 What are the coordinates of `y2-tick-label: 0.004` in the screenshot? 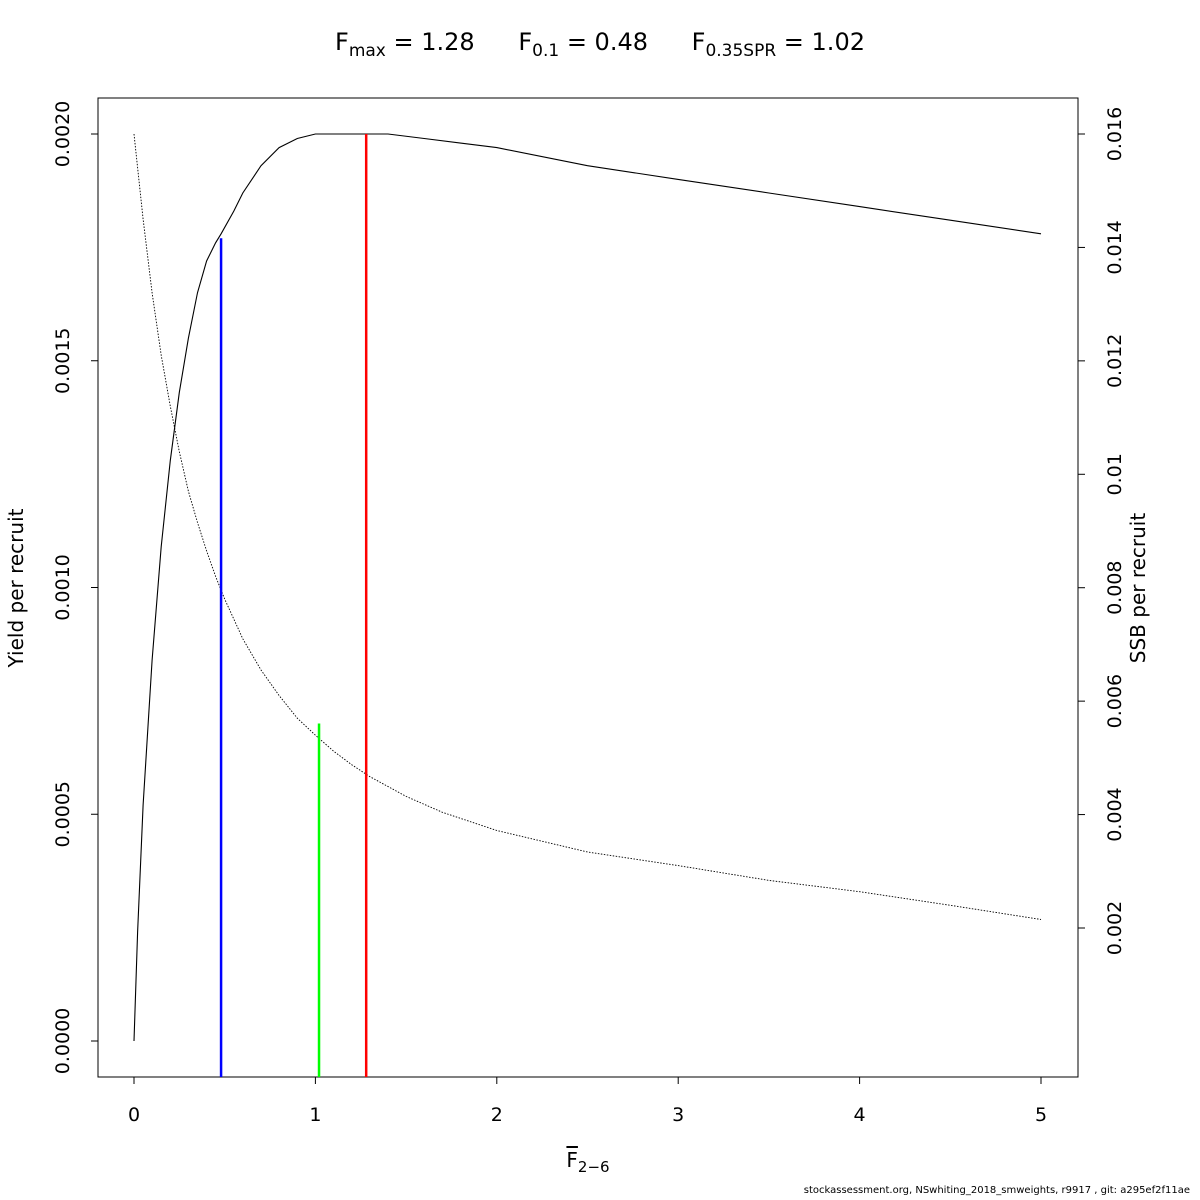 It's located at (1115, 814).